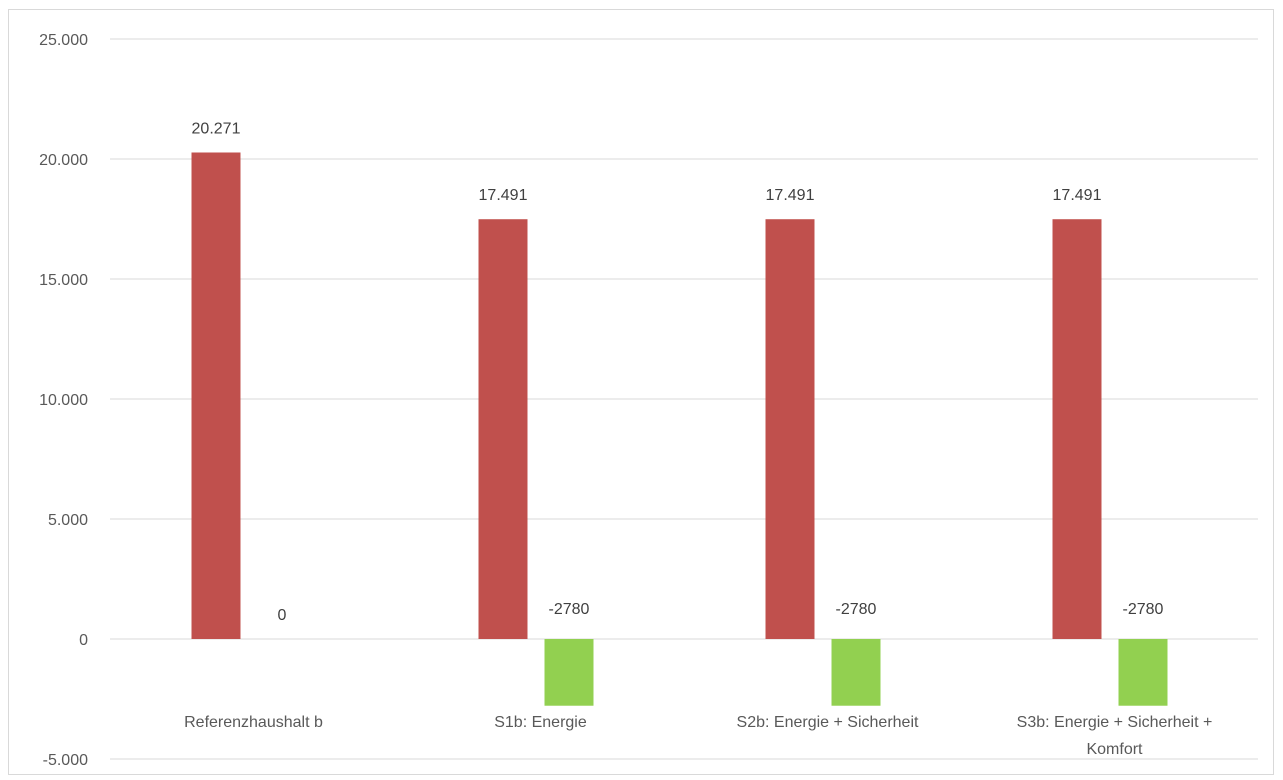  What do you see at coordinates (828, 722) in the screenshot?
I see `category-label: S2b: Energie + Sicherheit` at bounding box center [828, 722].